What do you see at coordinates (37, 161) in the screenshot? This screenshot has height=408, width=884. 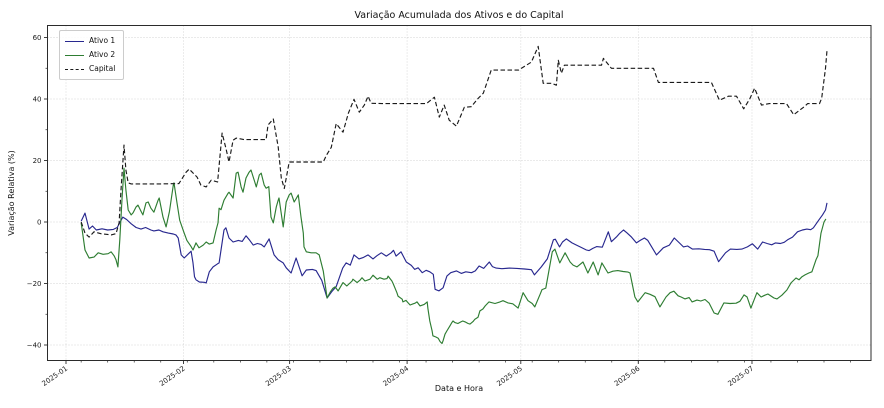 I see `y-tick-label-20: 20` at bounding box center [37, 161].